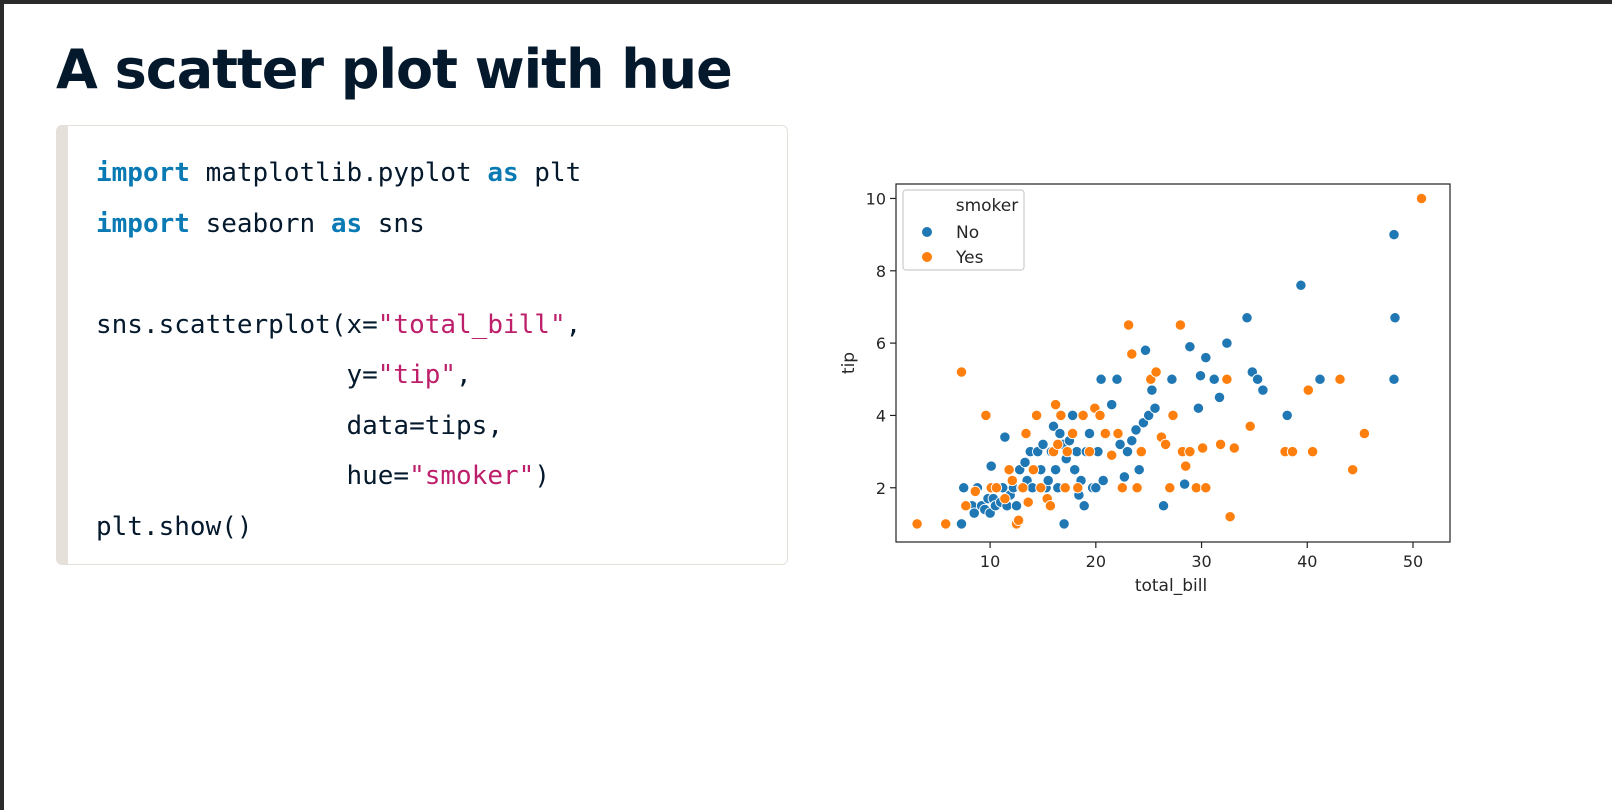  What do you see at coordinates (338, 527) in the screenshot?
I see `code-line: plt.show()` at bounding box center [338, 527].